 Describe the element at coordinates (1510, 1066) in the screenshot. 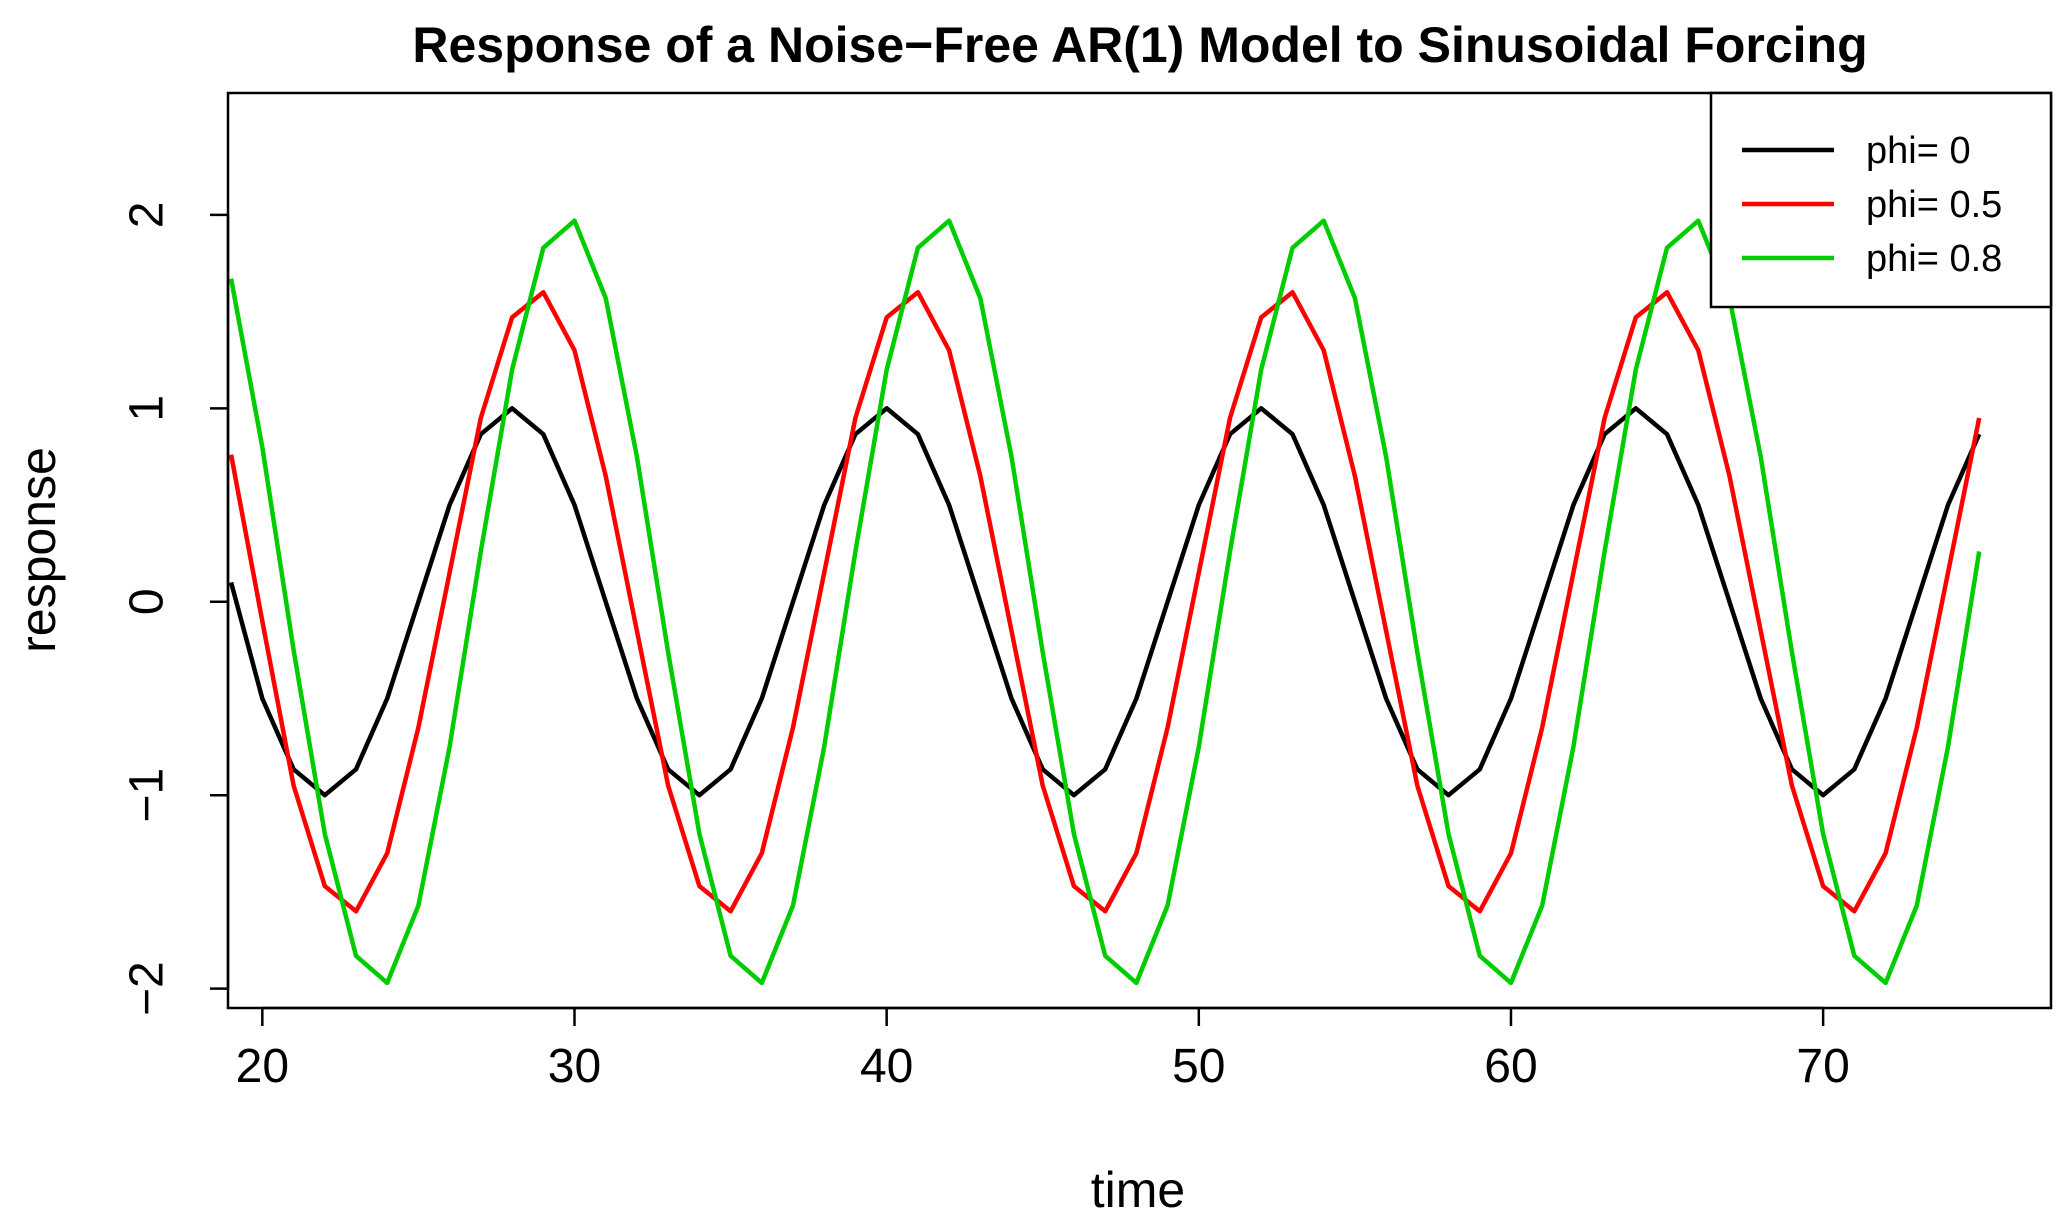

I see `x-tick-label: 60` at that location.